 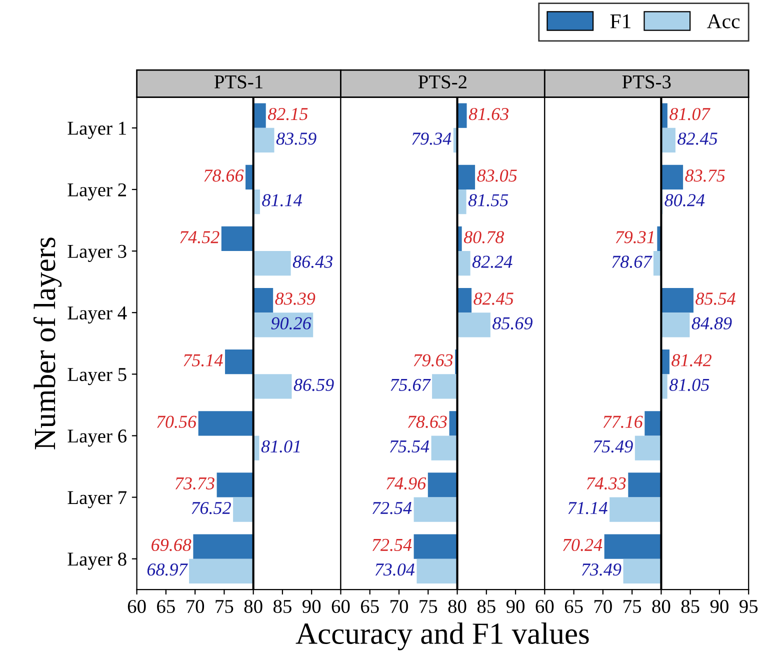 I want to click on data-label: 78.66, so click(x=224, y=176).